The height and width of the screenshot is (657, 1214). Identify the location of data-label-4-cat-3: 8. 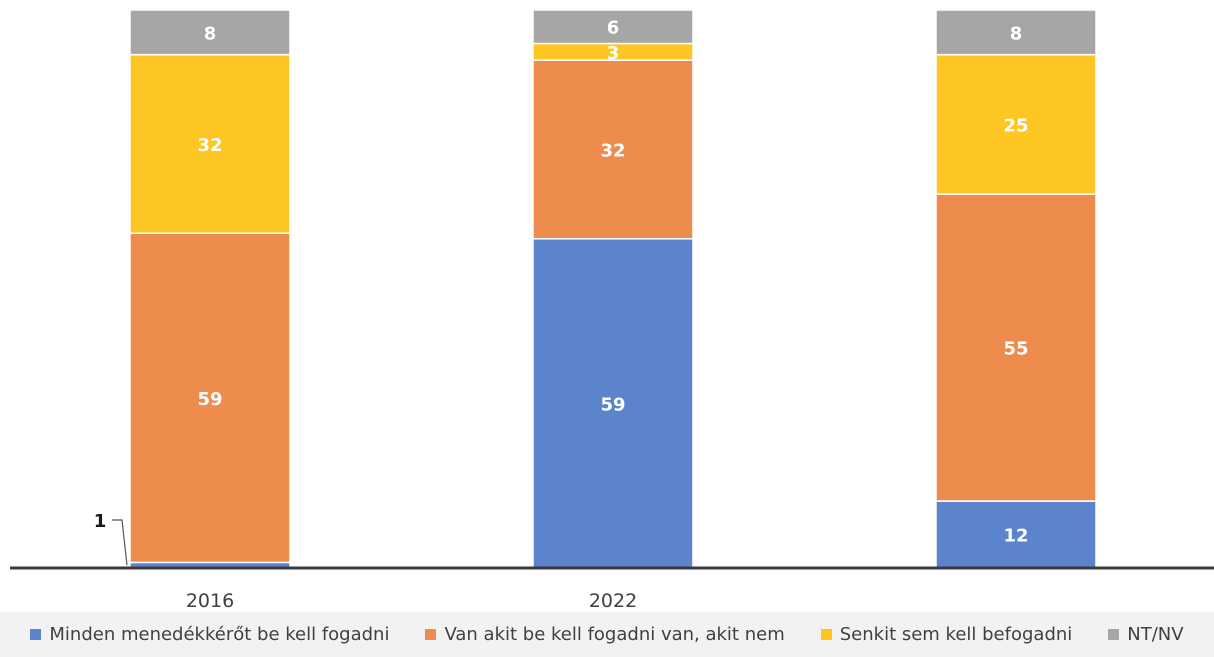
(1016, 33).